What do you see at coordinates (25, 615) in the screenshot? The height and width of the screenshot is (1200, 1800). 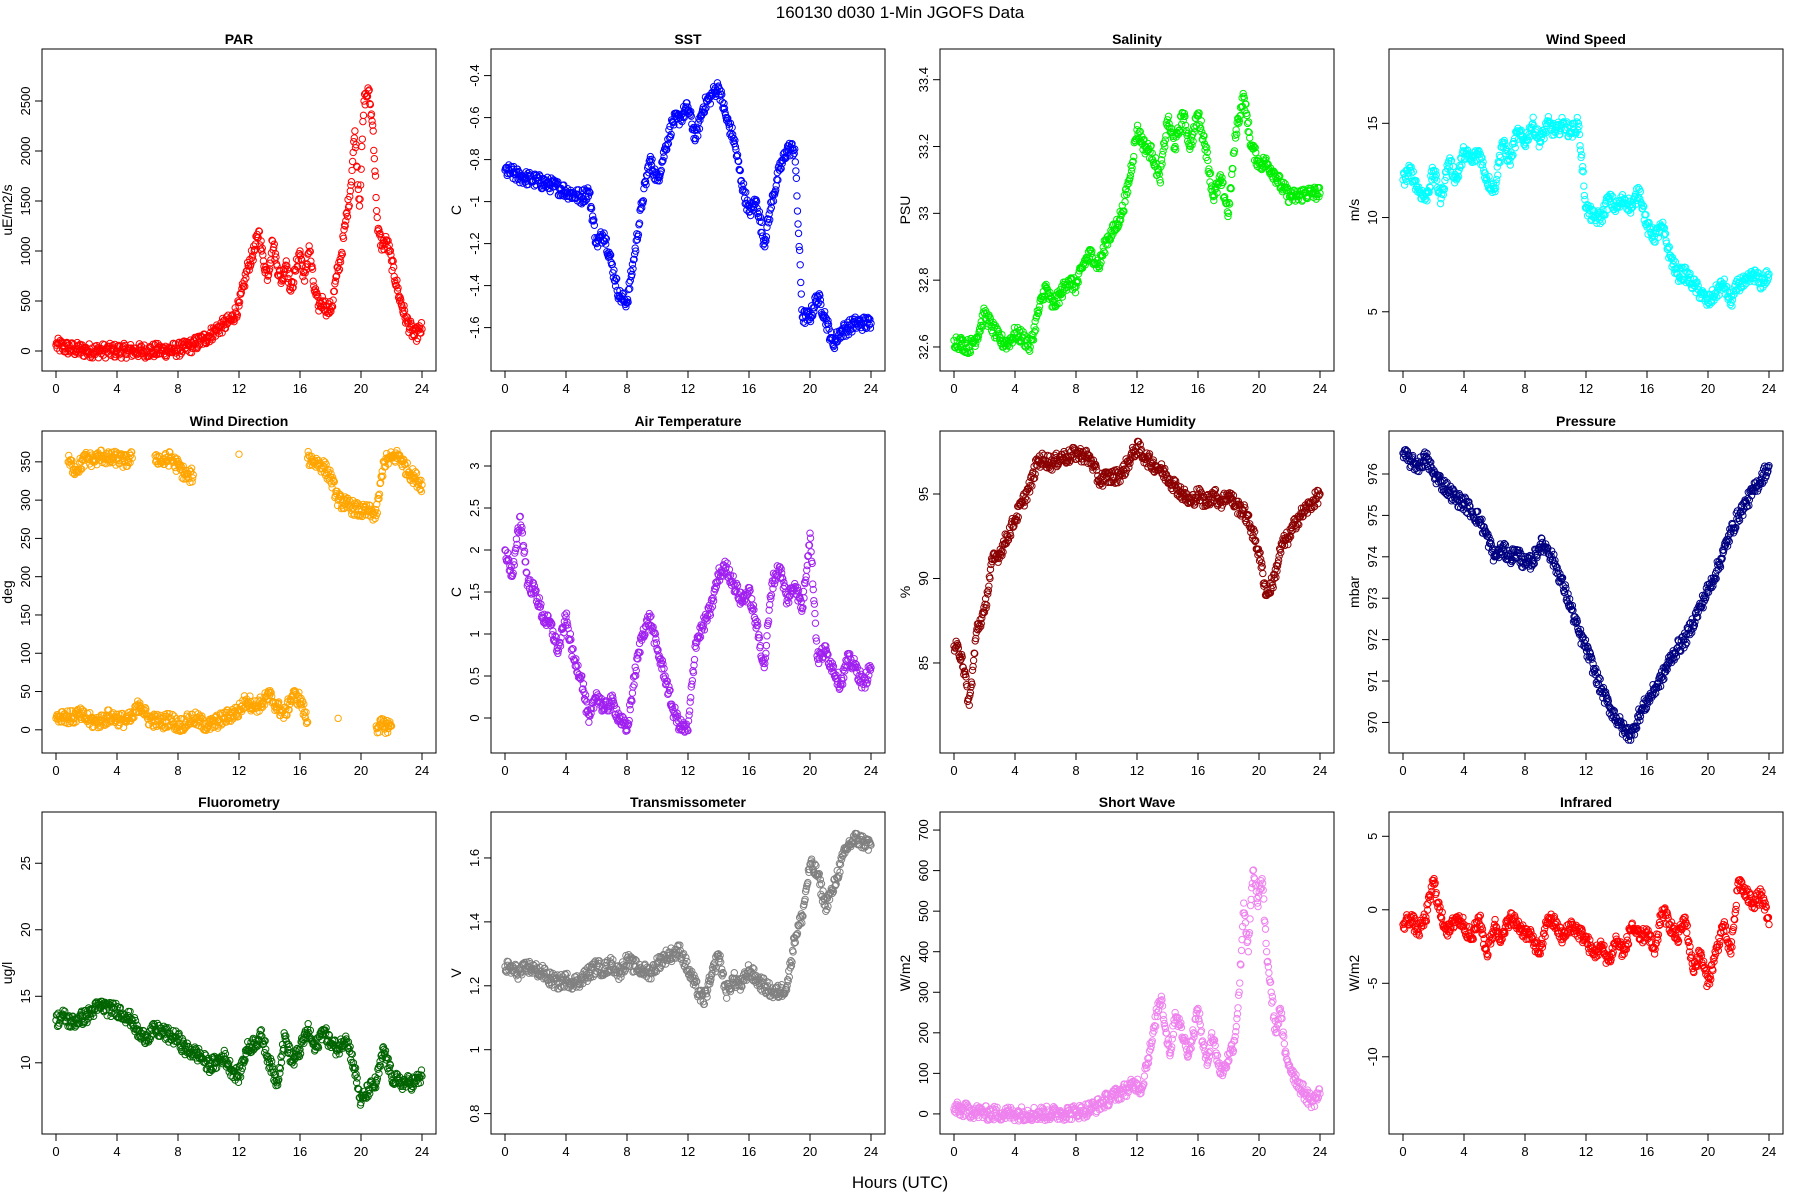 I see `y-tick-label: 150` at bounding box center [25, 615].